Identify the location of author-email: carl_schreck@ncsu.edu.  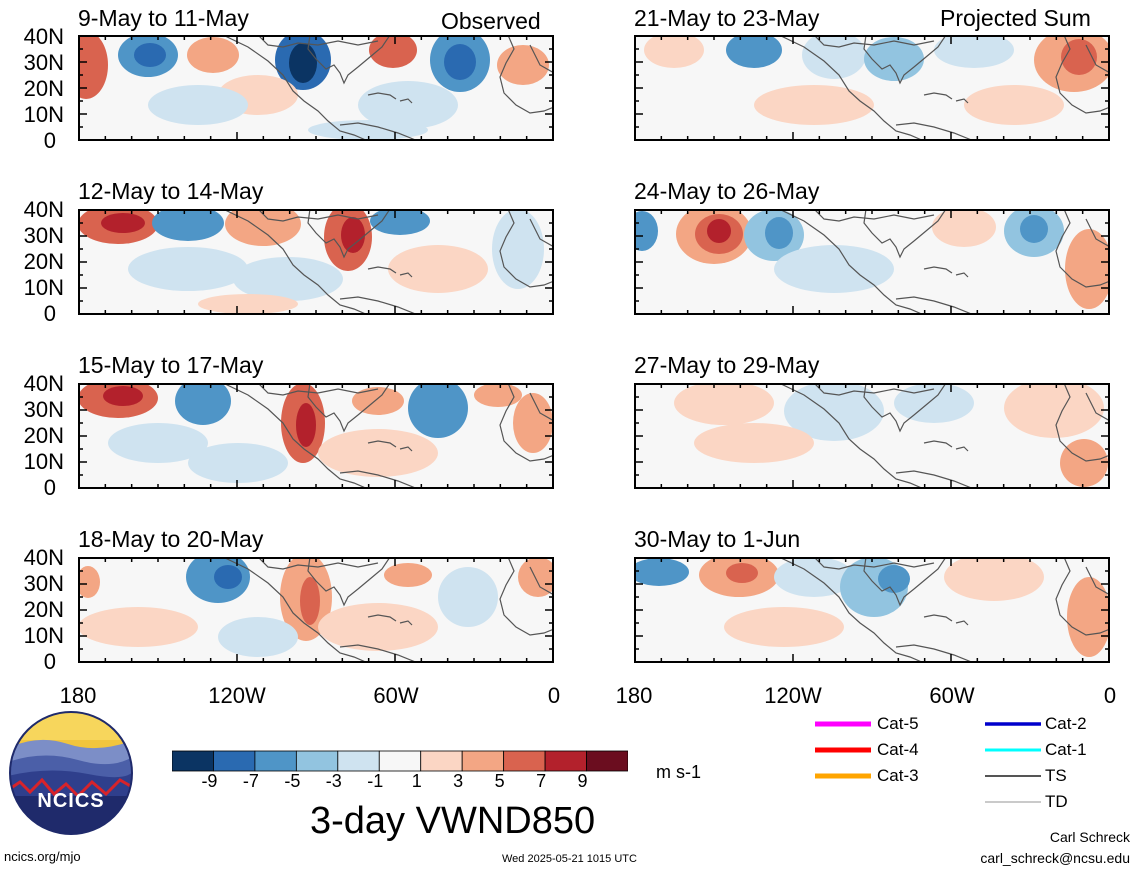
(1055, 858).